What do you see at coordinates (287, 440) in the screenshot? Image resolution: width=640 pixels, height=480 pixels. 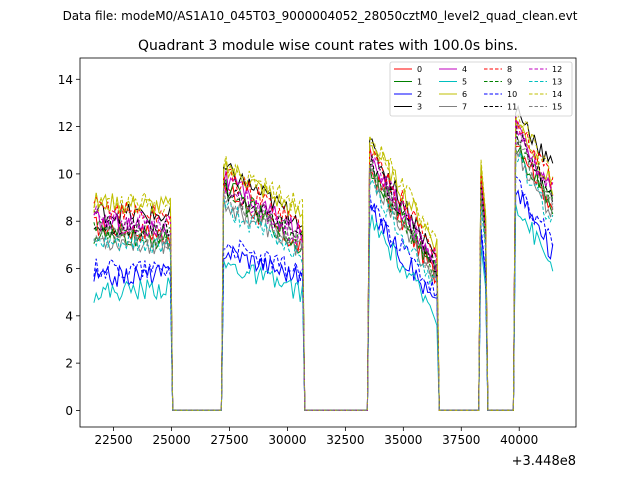 I see `x-tick-label: 30000` at bounding box center [287, 440].